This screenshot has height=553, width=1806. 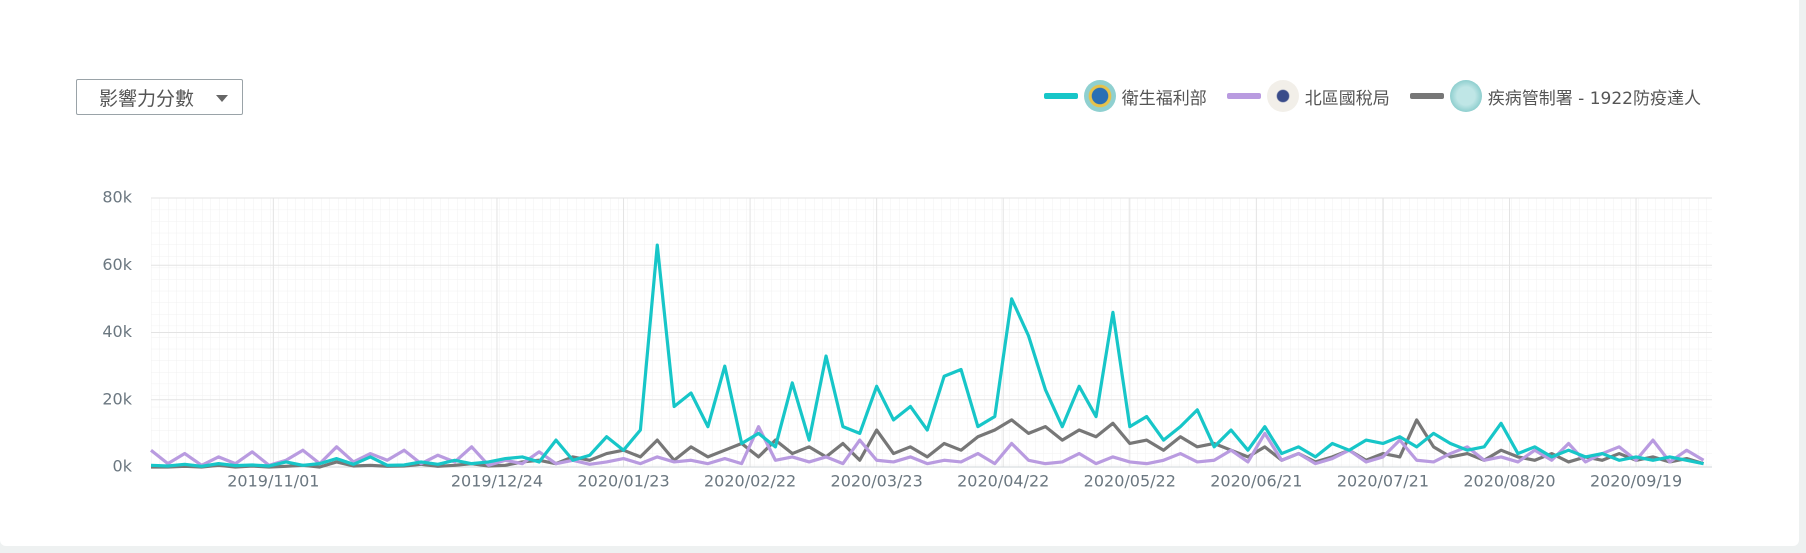 I want to click on metric-dropdown: 影響力分數, so click(x=159, y=97).